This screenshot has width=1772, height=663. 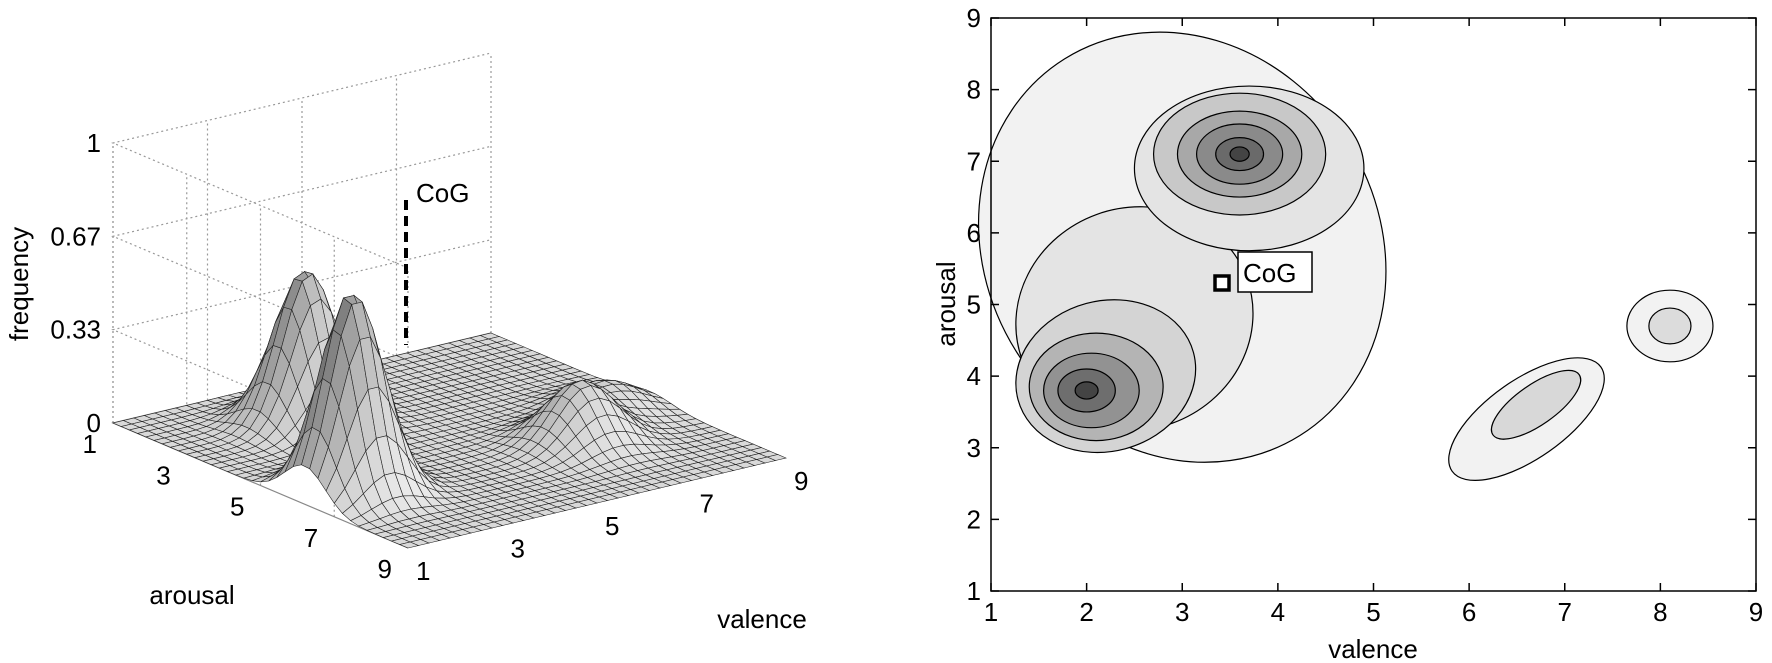 What do you see at coordinates (301, 160) in the screenshot?
I see `z-gridline` at bounding box center [301, 160].